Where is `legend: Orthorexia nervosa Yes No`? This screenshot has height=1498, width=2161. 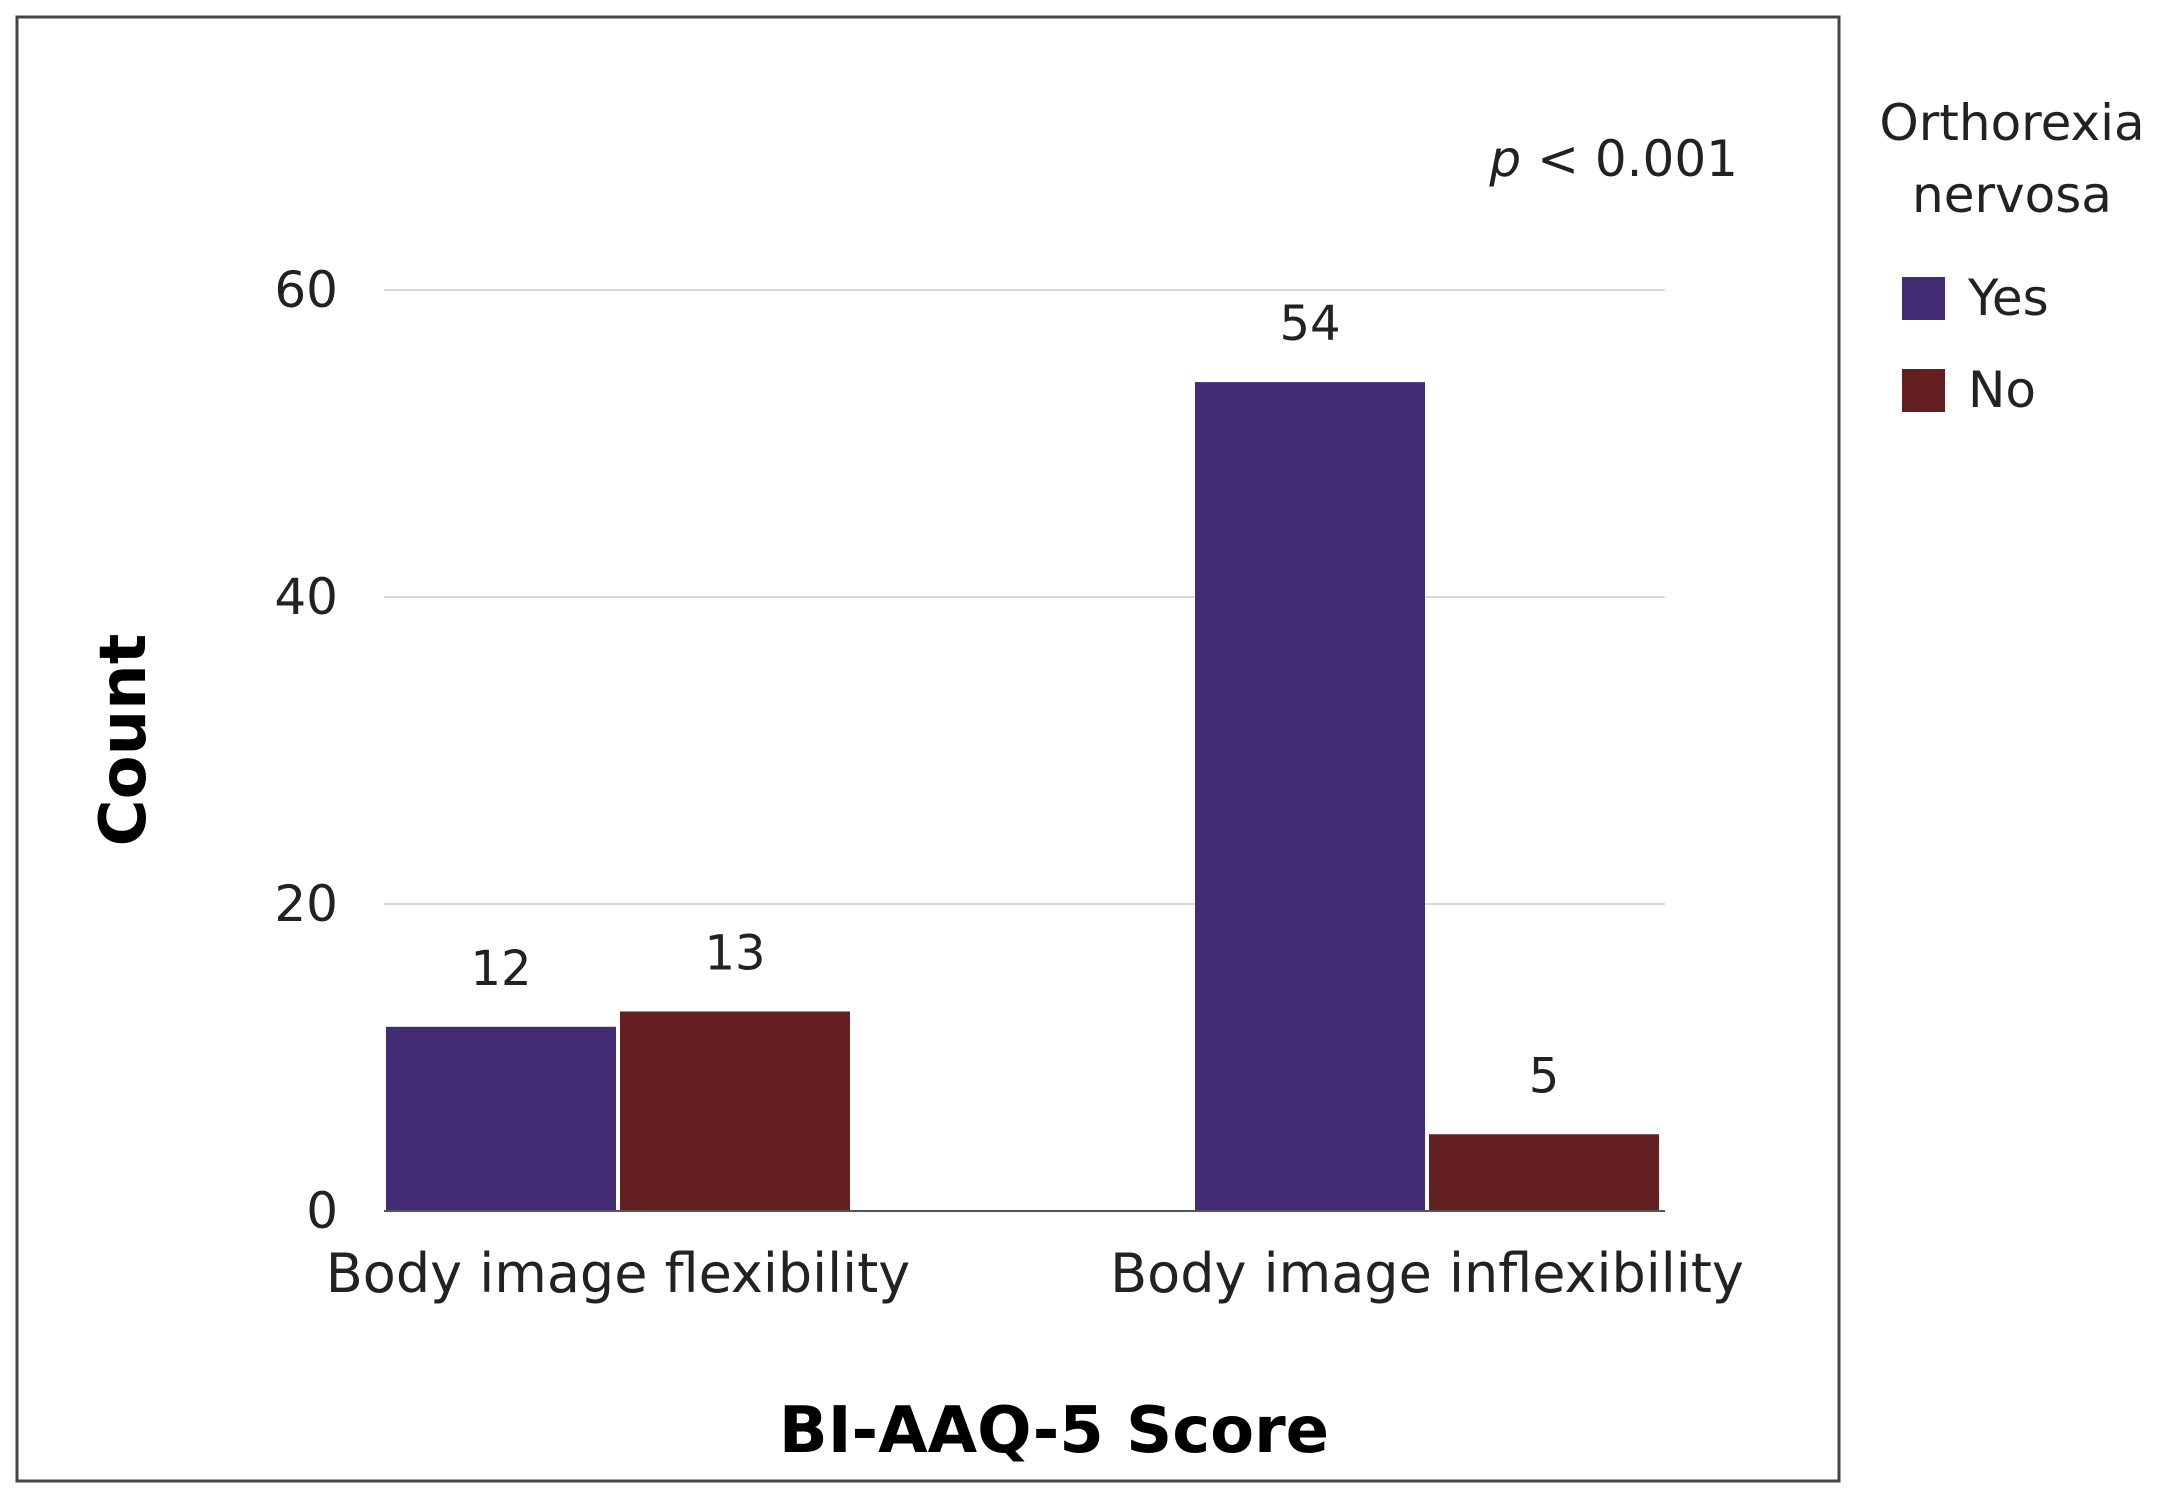 legend: Orthorexia nervosa Yes No is located at coordinates (2011, 256).